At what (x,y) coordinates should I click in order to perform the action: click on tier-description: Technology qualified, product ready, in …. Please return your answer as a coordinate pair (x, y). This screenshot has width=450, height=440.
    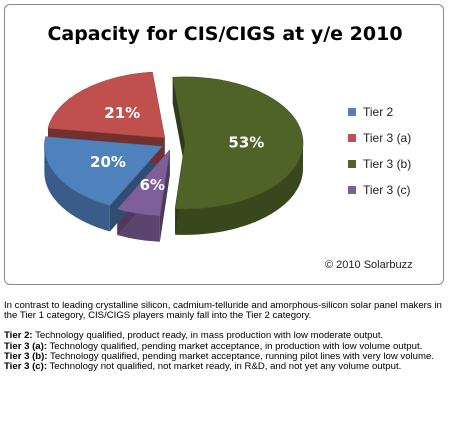
    Looking at the image, I should click on (208, 336).